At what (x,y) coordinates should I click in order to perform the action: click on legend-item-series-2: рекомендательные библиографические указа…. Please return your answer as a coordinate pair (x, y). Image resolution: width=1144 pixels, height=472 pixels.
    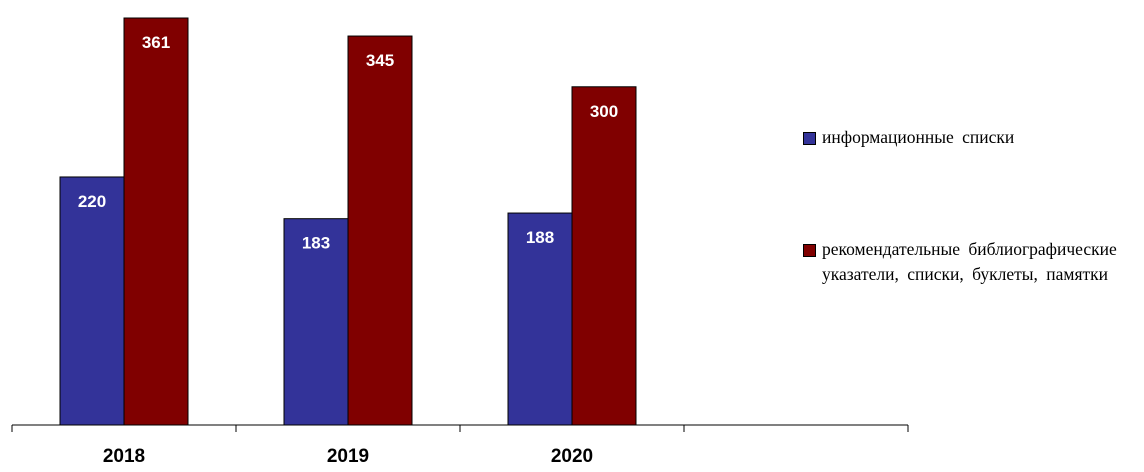
    Looking at the image, I should click on (973, 262).